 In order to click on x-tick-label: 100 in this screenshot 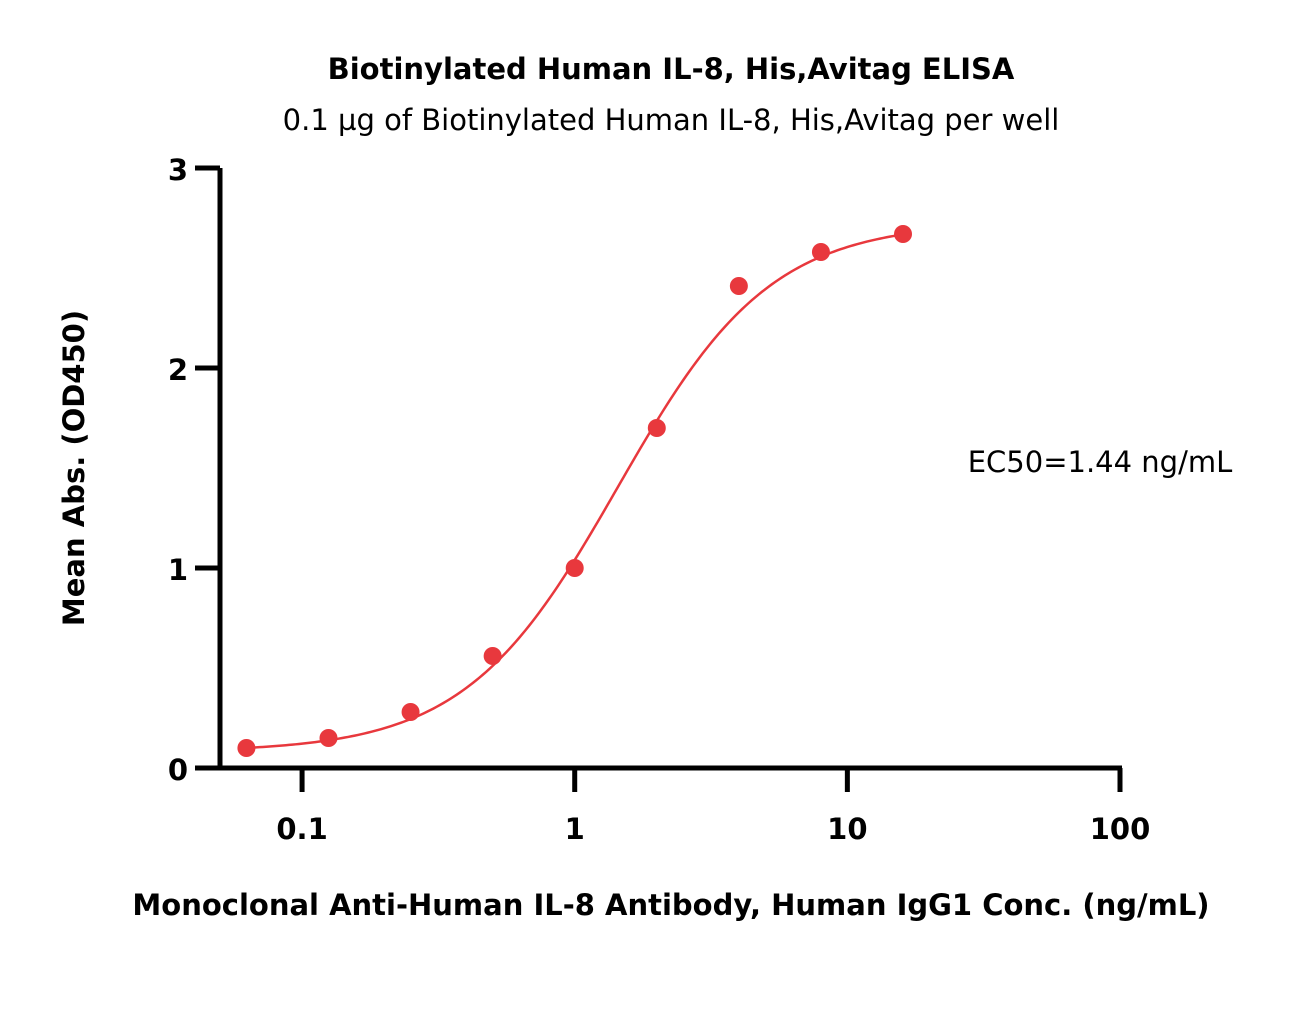, I will do `click(1120, 829)`.